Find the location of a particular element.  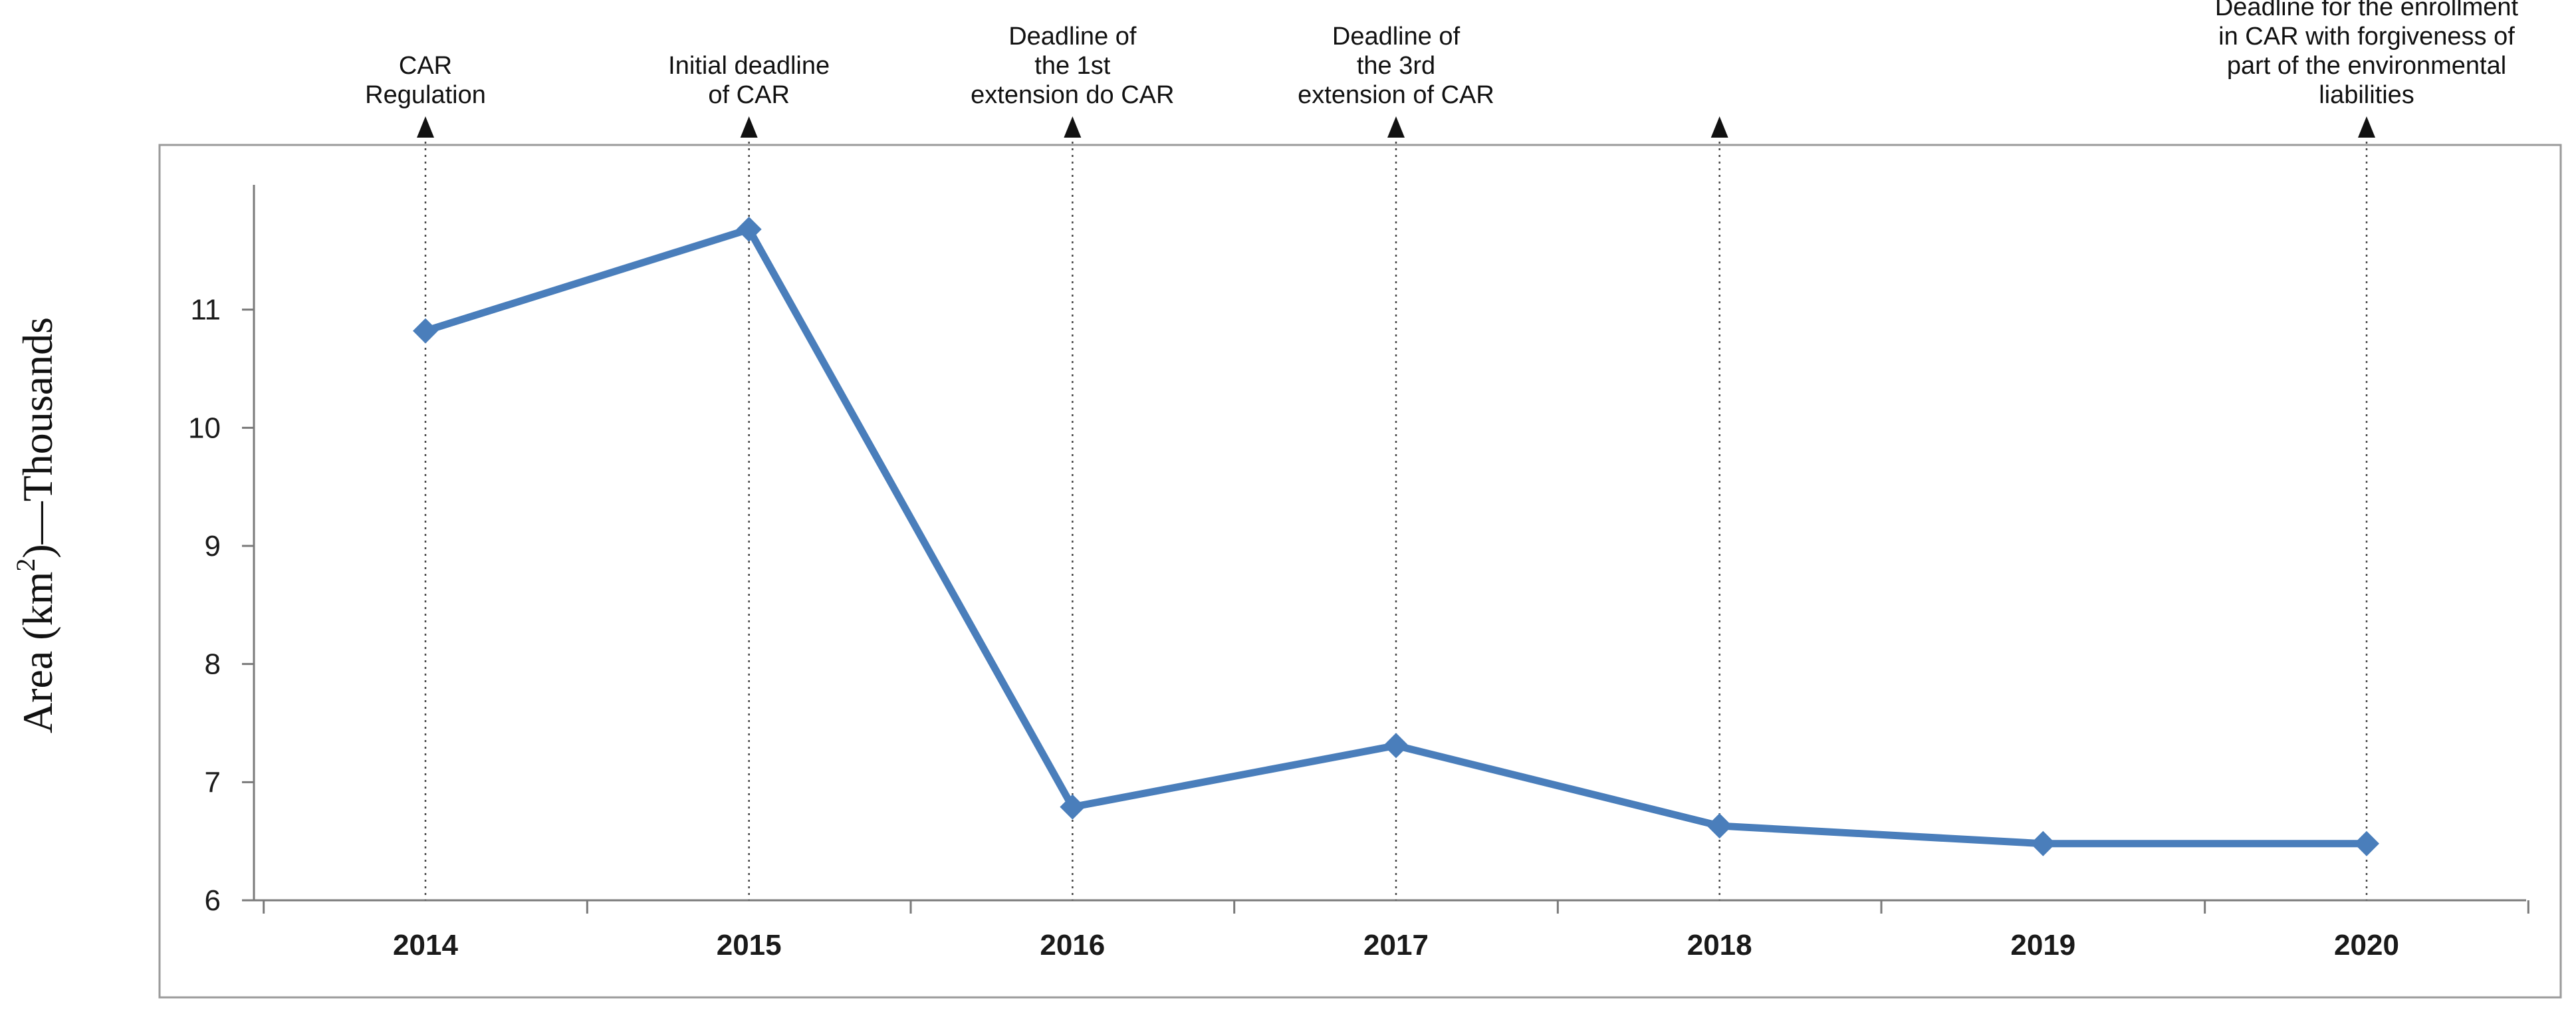

event-annotation-text: Deadline for the enrollment is located at coordinates (2367, 10).